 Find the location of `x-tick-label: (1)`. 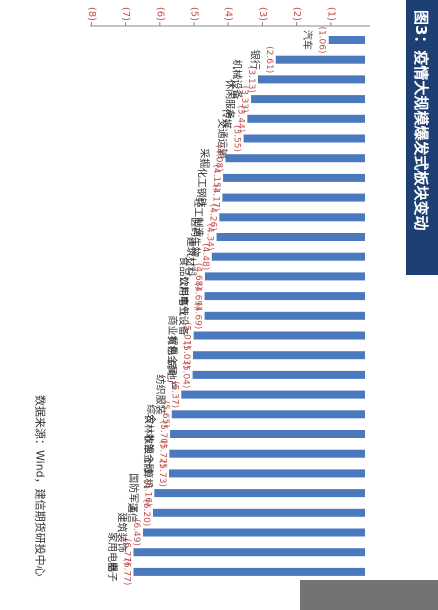

x-tick-label: (1) is located at coordinates (330, 14).